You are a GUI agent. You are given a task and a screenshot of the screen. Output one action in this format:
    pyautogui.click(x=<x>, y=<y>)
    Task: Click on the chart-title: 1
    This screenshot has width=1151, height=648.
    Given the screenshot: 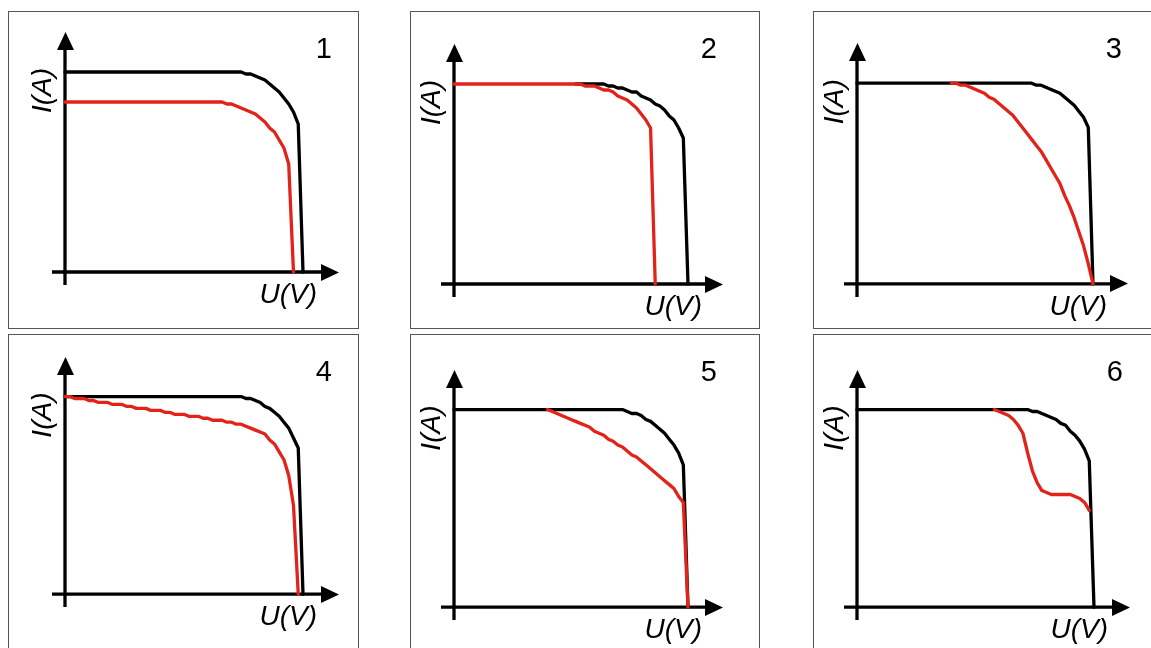 What is the action you would take?
    pyautogui.click(x=323, y=48)
    